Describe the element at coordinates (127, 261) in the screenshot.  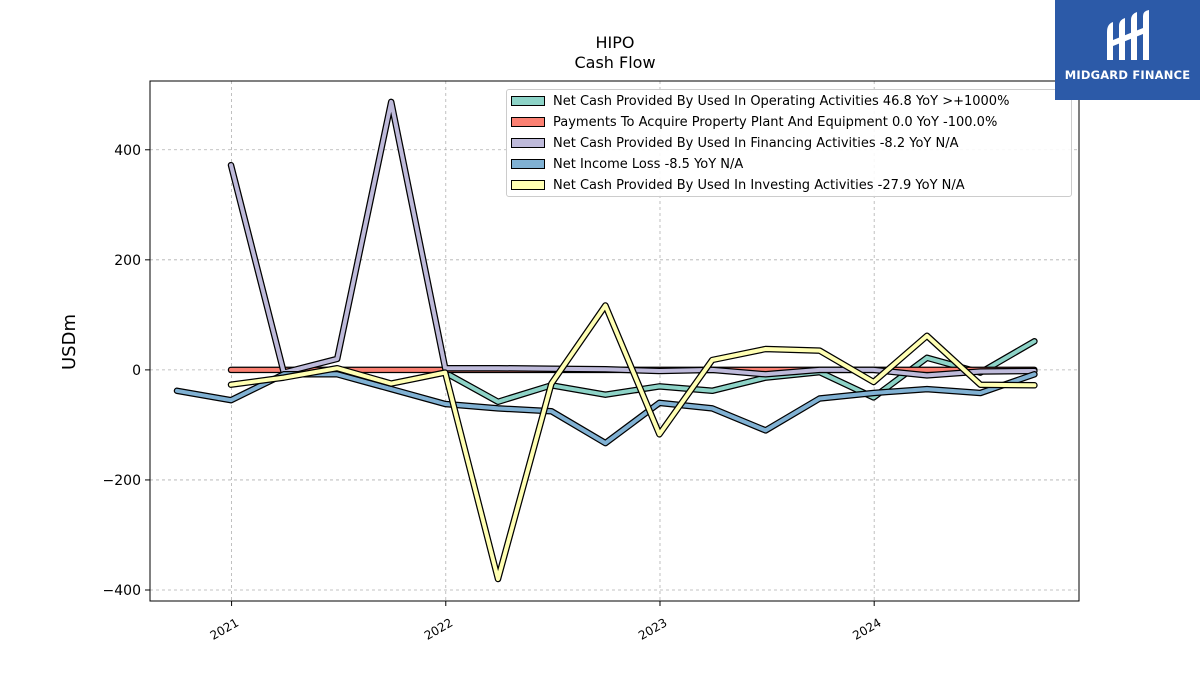
I see `y-tick-label: 200` at that location.